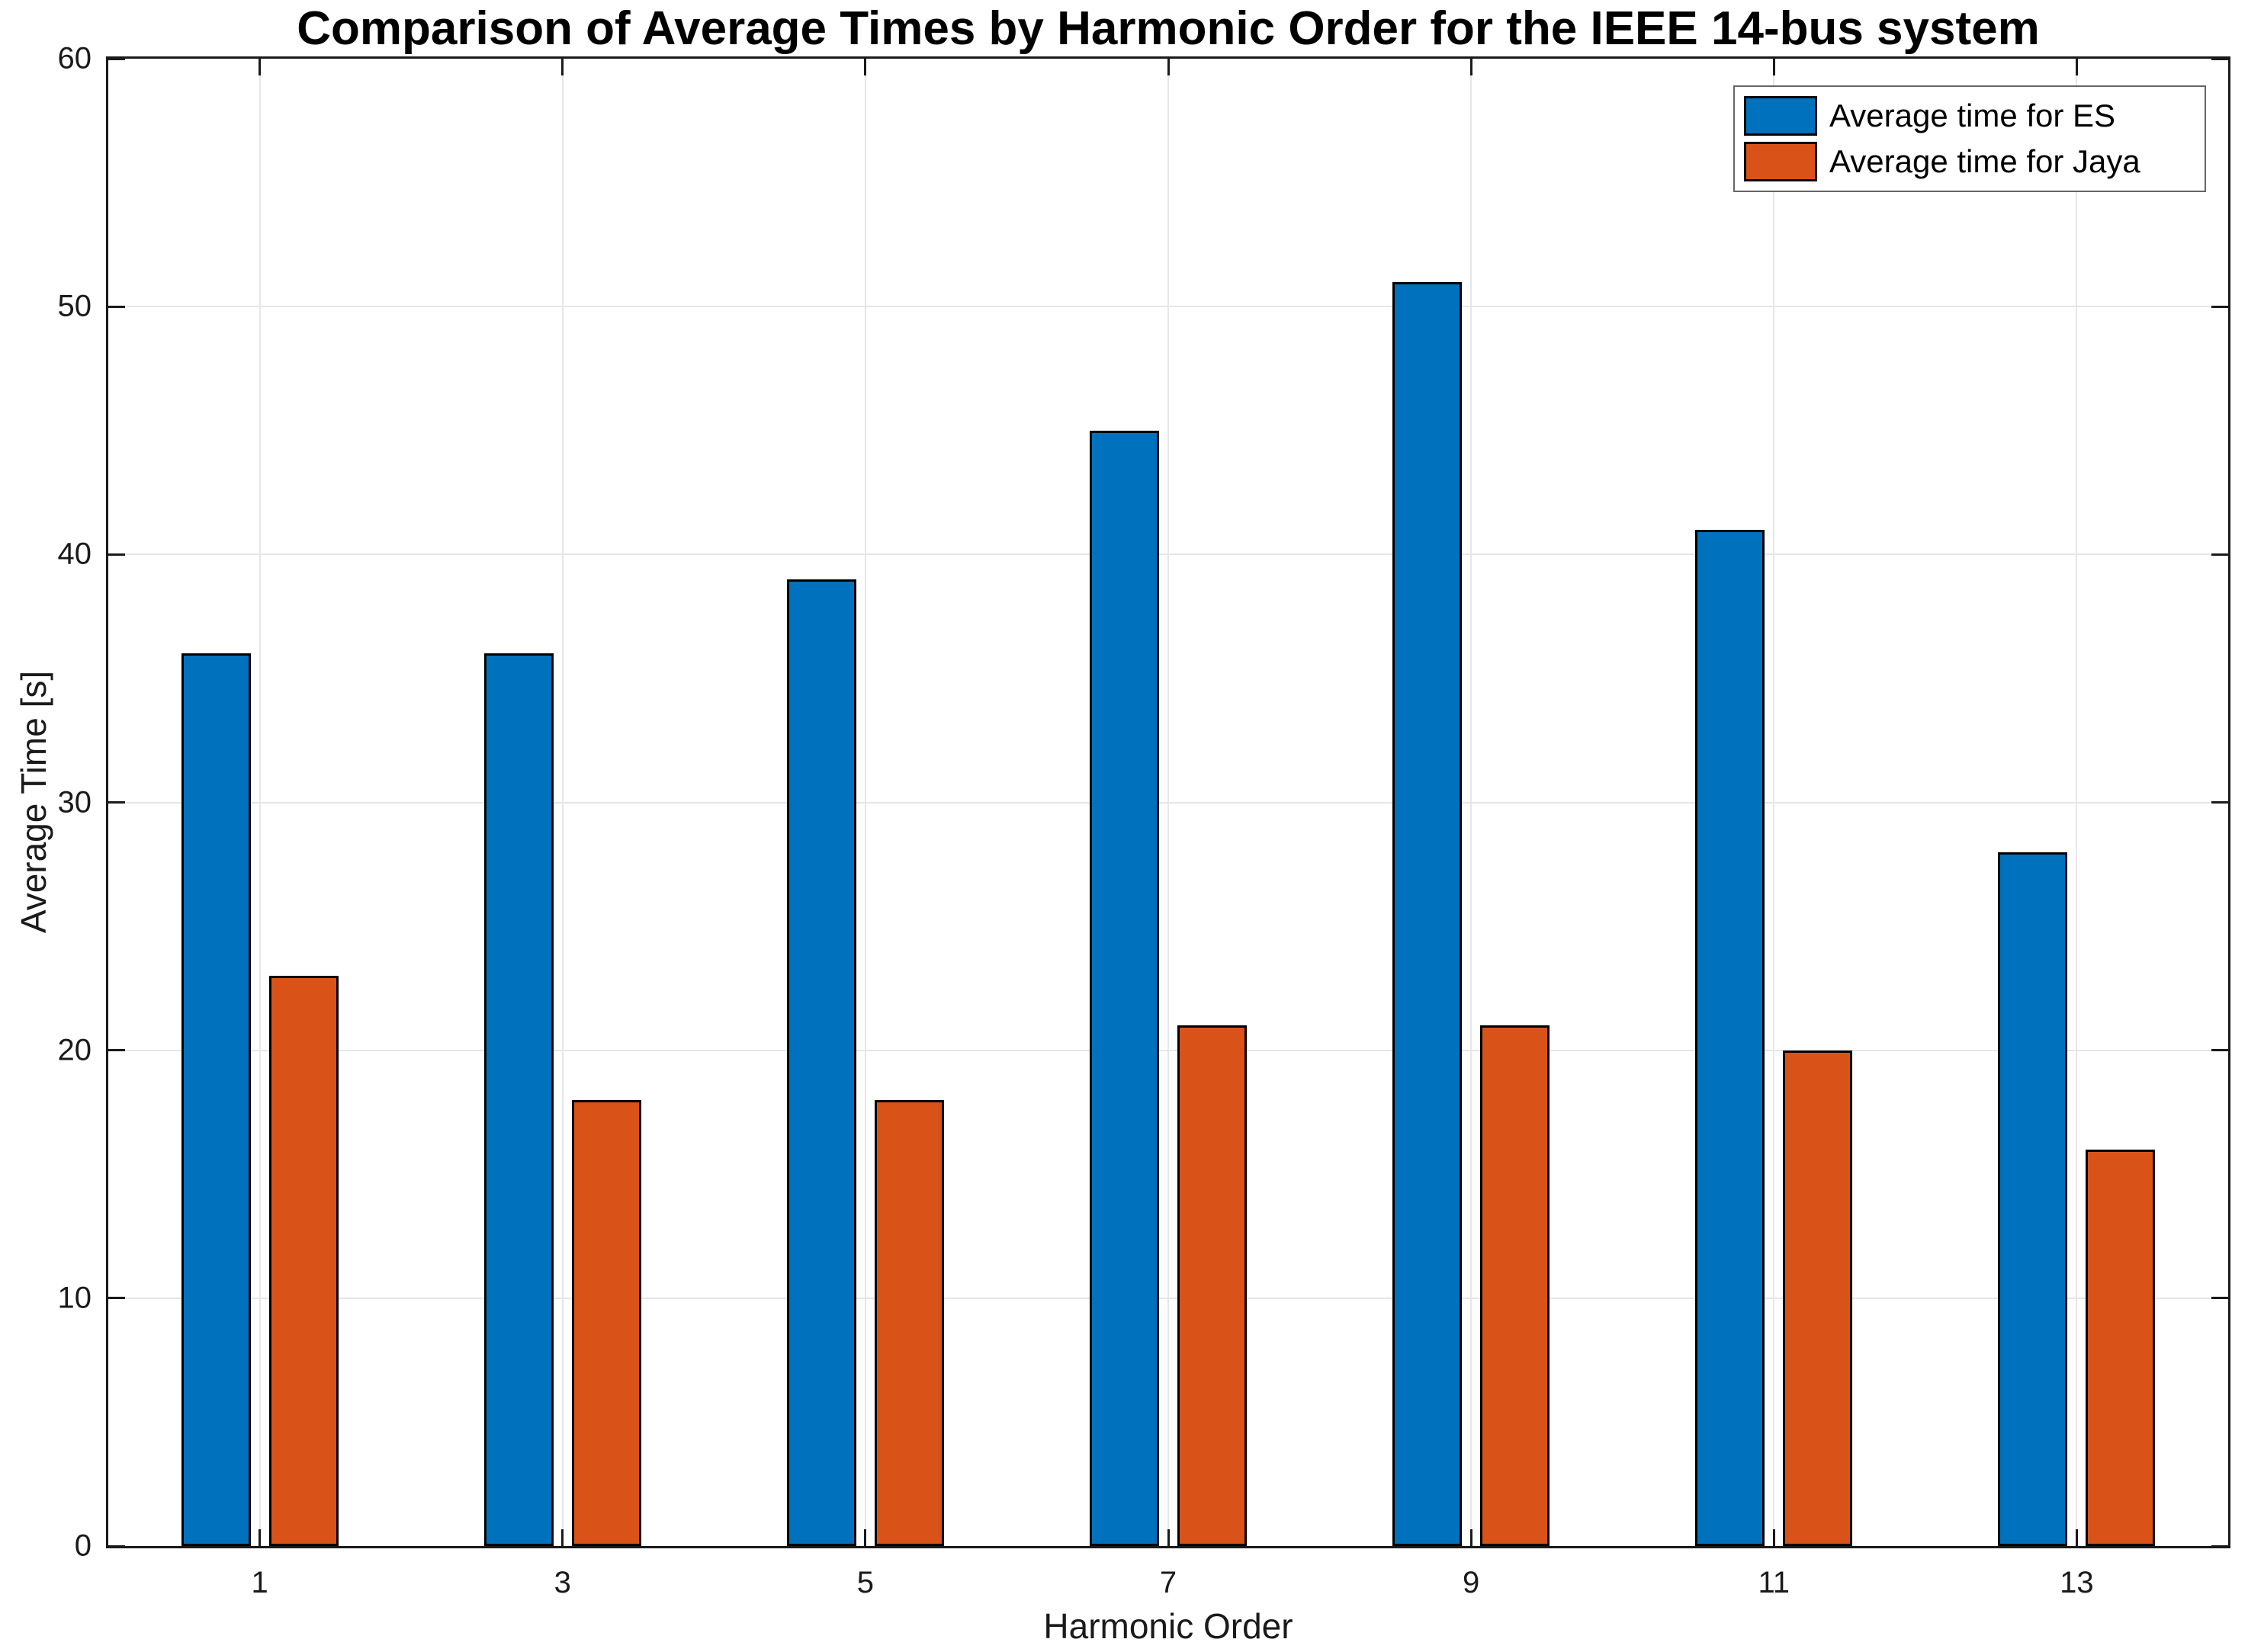 This screenshot has height=1652, width=2248. What do you see at coordinates (518, 1099) in the screenshot?
I see `bar-series0-x3` at bounding box center [518, 1099].